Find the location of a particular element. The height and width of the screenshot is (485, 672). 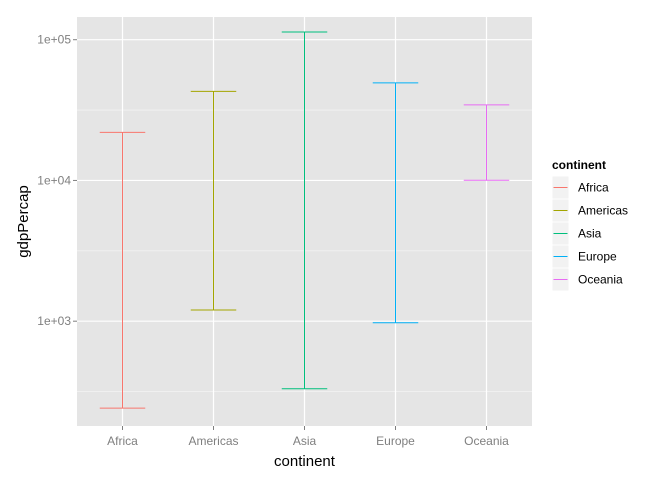

legend-title: continent is located at coordinates (579, 165).